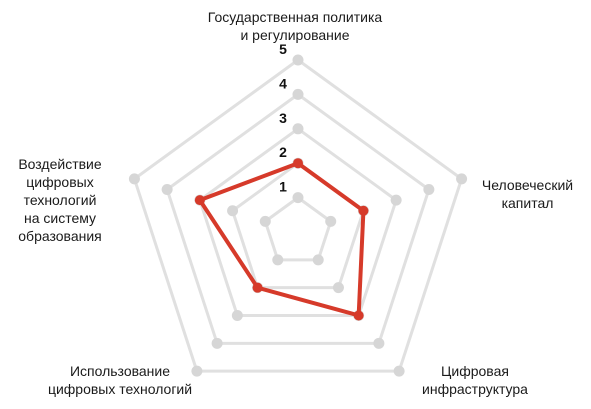  Describe the element at coordinates (283, 187) in the screenshot. I see `scale-label-1: 1` at that location.